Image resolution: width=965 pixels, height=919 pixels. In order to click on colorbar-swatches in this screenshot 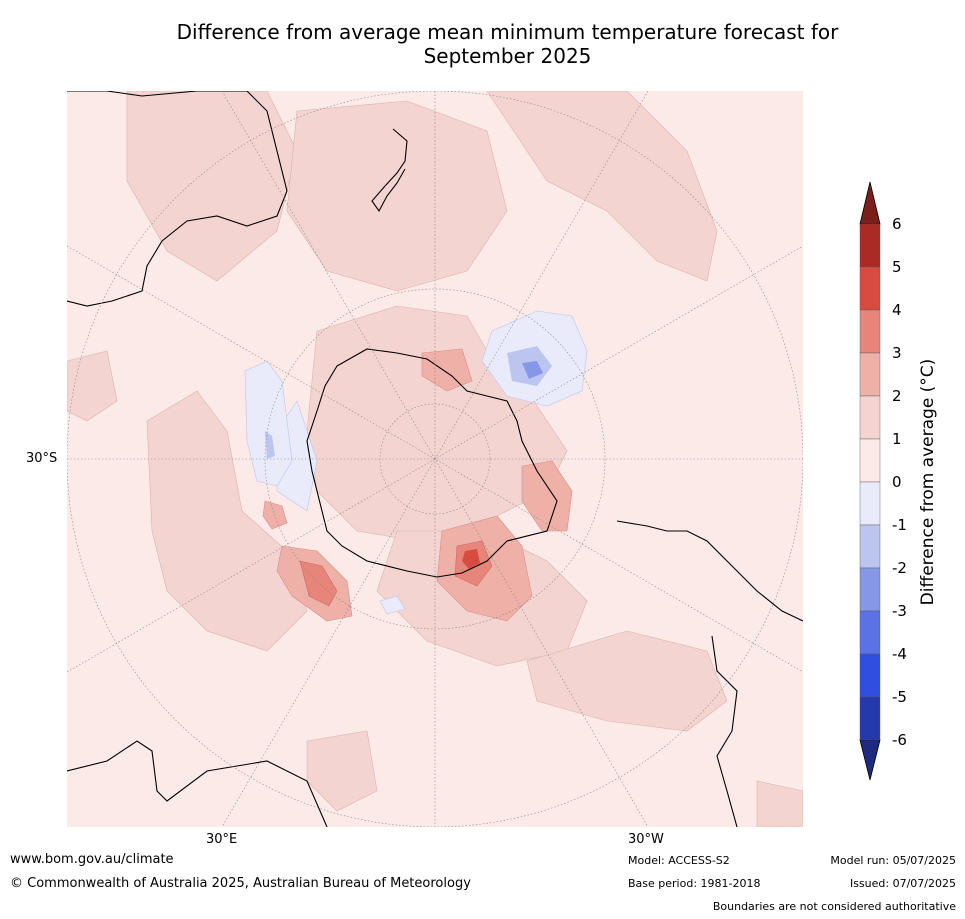, I will do `click(870, 482)`.